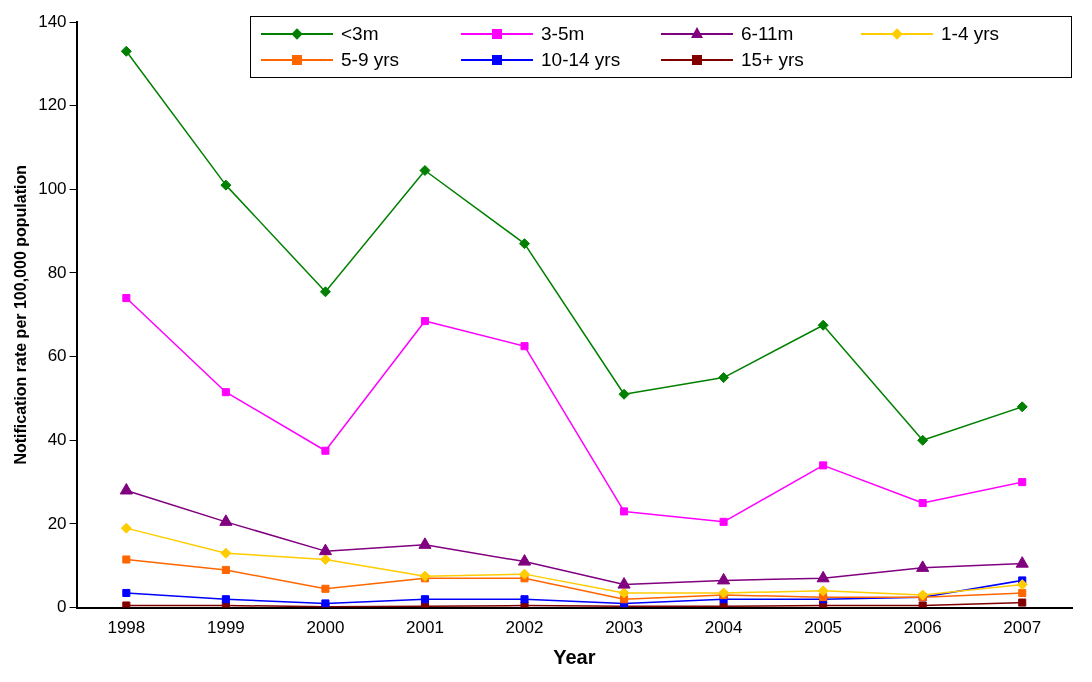  What do you see at coordinates (325, 628) in the screenshot?
I see `x-tick-label: 2000` at bounding box center [325, 628].